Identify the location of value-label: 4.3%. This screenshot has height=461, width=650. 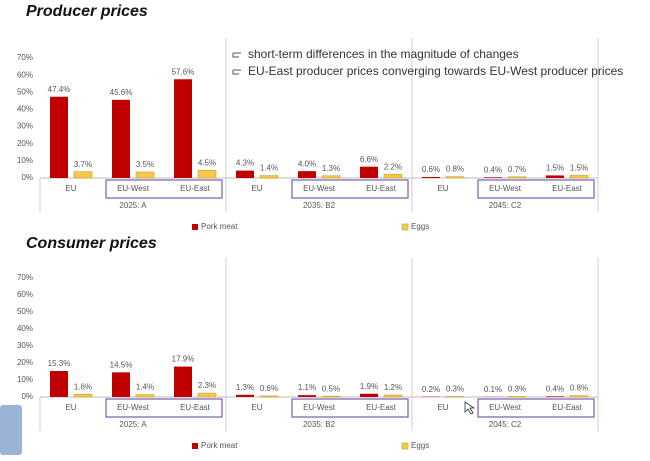
(245, 163).